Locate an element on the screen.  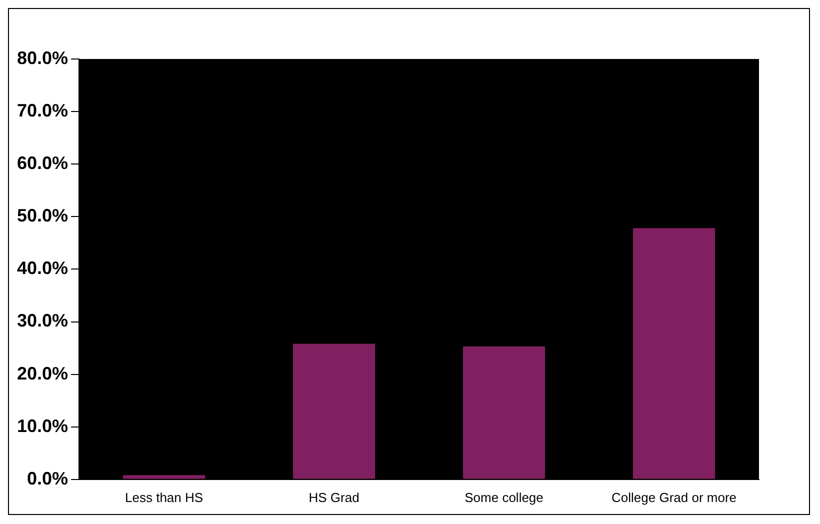
x-tick-label: Some college is located at coordinates (504, 497).